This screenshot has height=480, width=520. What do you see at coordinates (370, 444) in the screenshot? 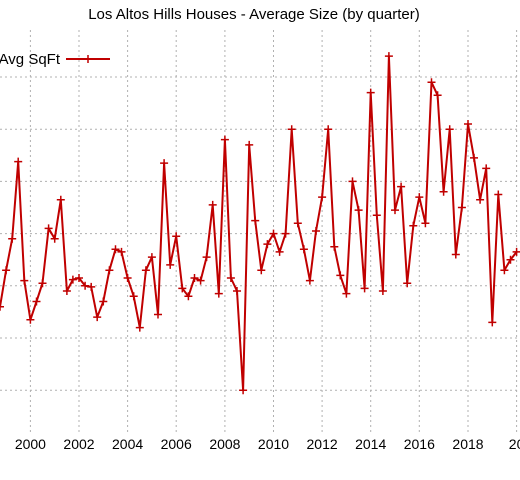
I see `x-tick-label: 2014` at bounding box center [370, 444].